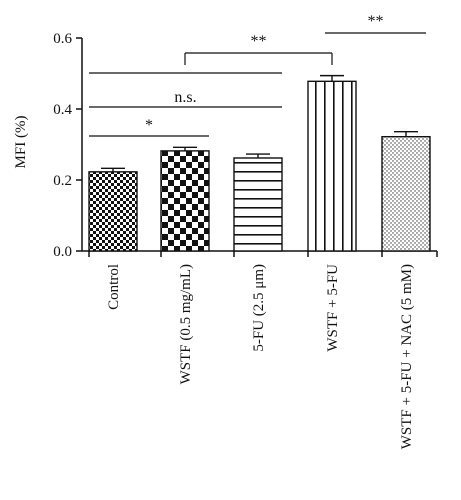 The image size is (461, 500). Describe the element at coordinates (407, 356) in the screenshot. I see `x-tick-label: WSTF + 5-FU + NAC (5 mM)` at that location.